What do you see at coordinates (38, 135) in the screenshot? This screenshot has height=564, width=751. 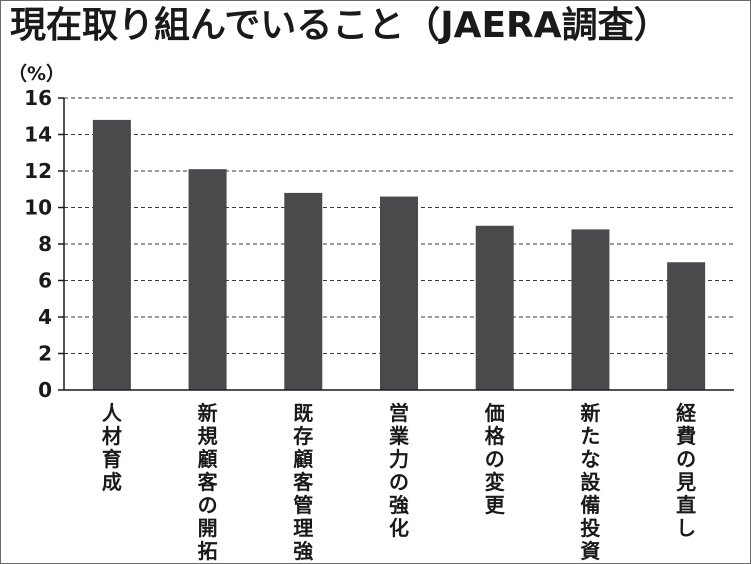 I see `y-tick-label: 14` at bounding box center [38, 135].